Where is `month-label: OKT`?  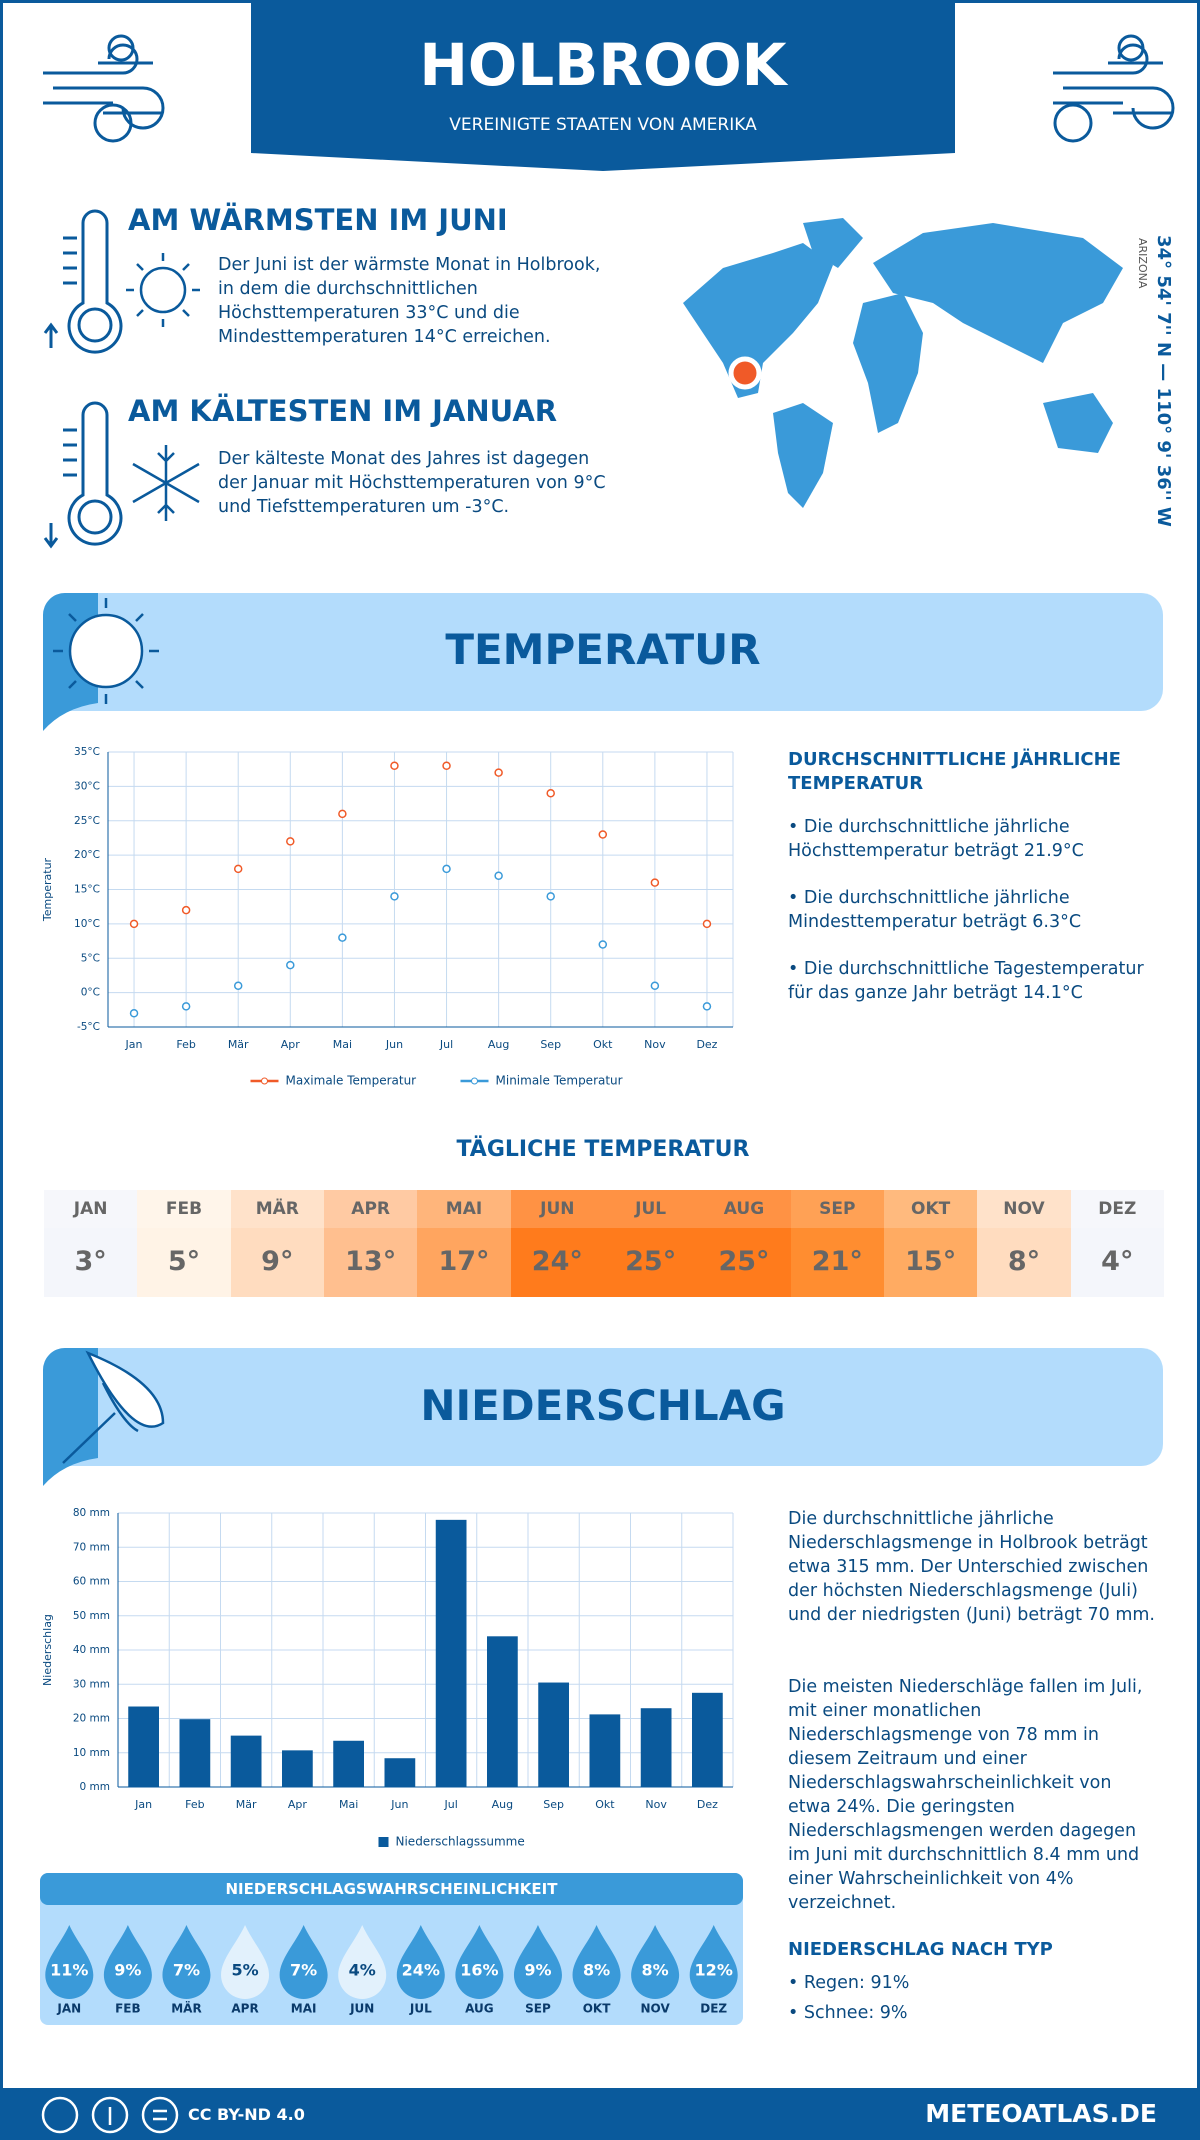 month-label: OKT is located at coordinates (931, 1209).